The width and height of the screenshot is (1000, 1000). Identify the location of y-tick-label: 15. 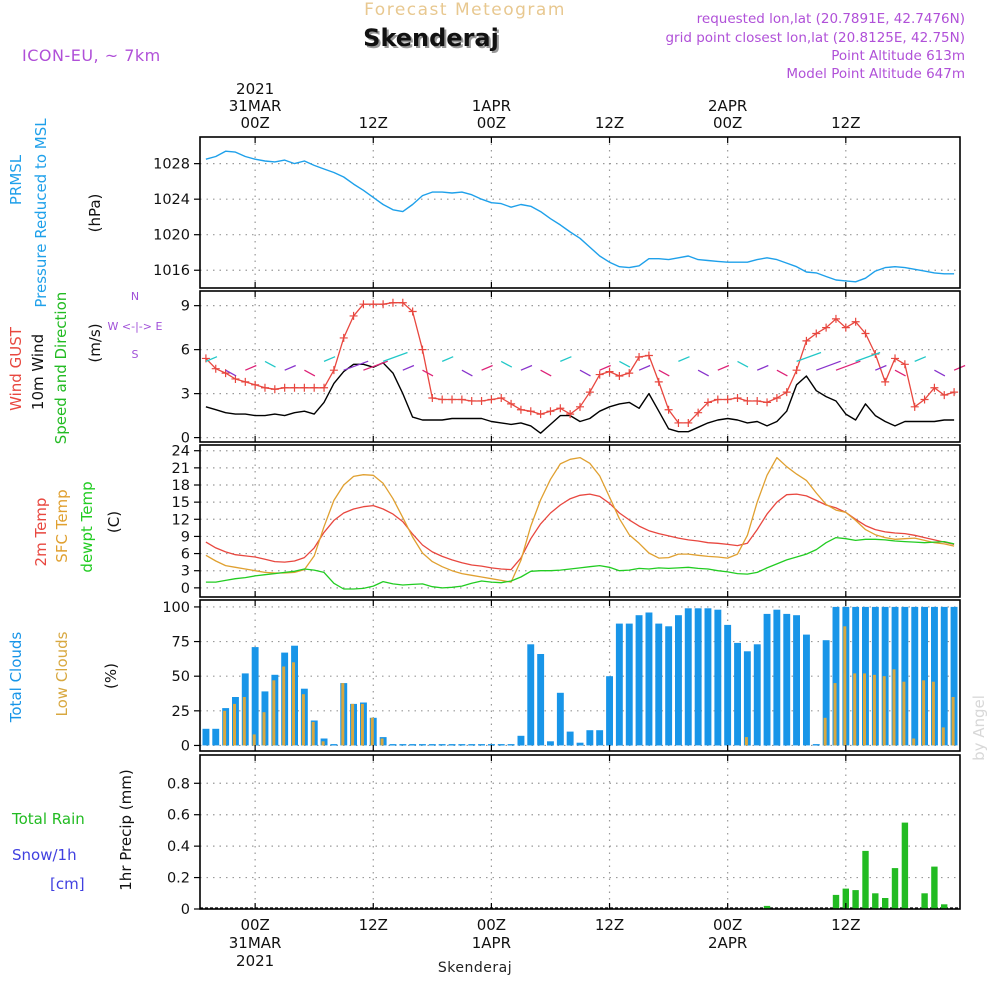
(181, 503).